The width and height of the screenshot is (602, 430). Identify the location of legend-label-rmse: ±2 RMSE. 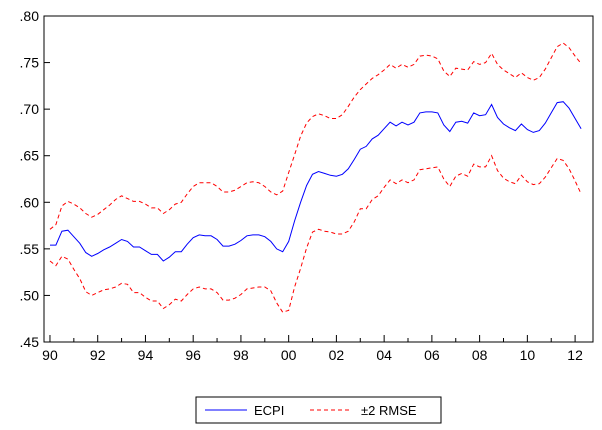
(389, 410).